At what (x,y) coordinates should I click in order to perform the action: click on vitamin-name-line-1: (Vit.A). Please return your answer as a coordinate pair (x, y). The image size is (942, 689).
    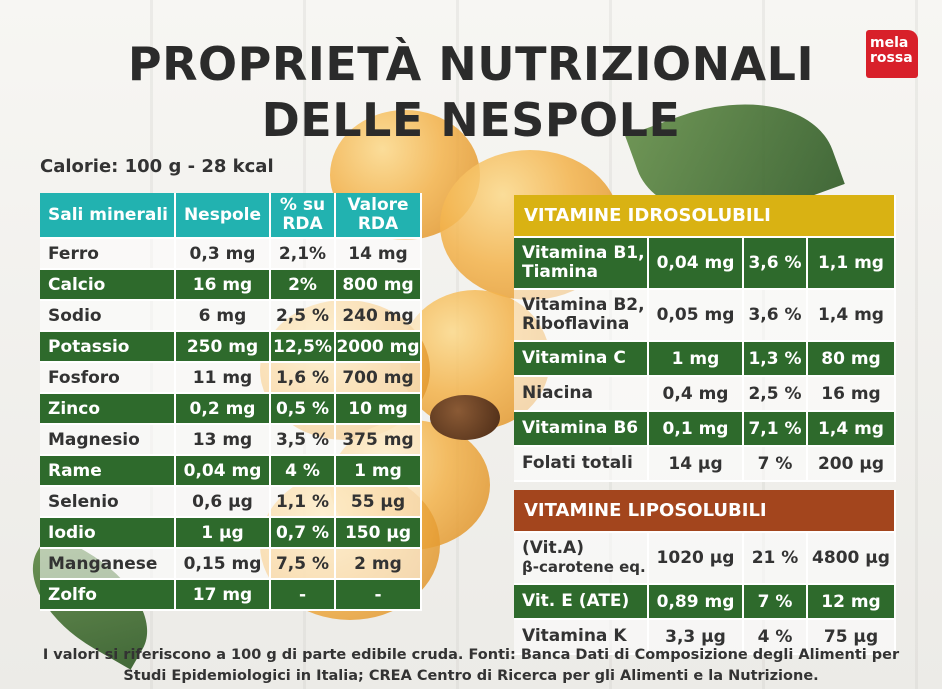
    Looking at the image, I should click on (553, 548).